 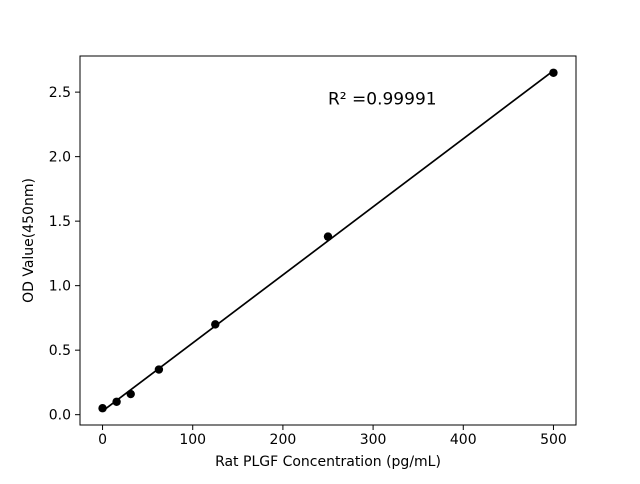 I want to click on x-tick-label: 100, so click(x=192, y=440).